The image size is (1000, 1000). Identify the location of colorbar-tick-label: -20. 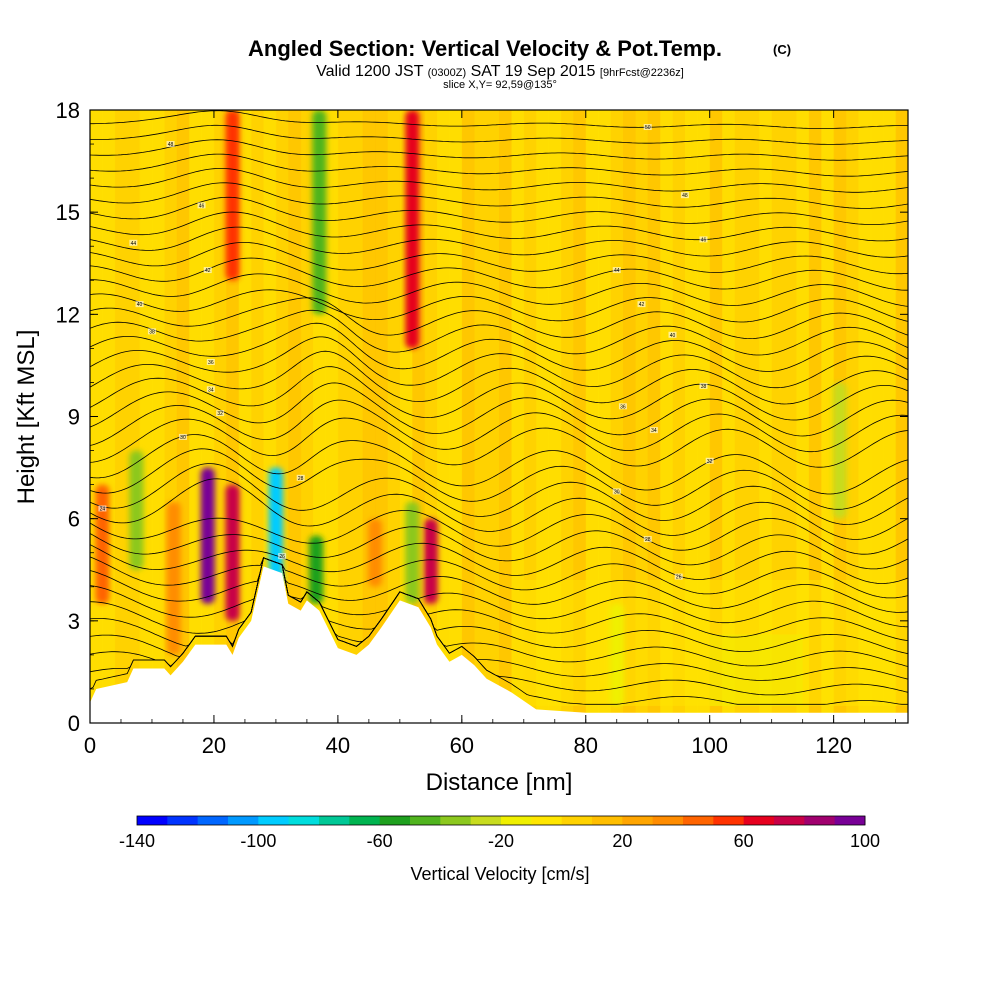
(501, 841).